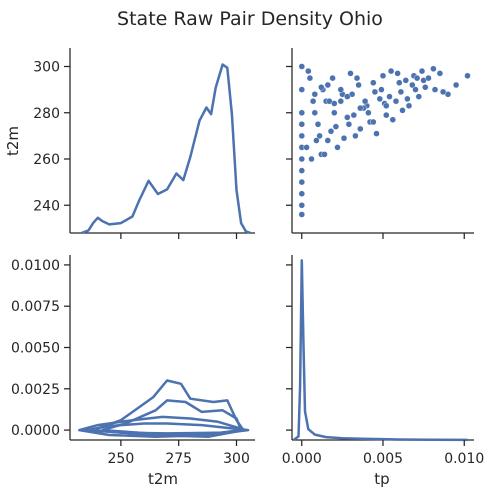 This screenshot has height=500, width=500. Describe the element at coordinates (236, 459) in the screenshot. I see `tick-label: 300` at that location.